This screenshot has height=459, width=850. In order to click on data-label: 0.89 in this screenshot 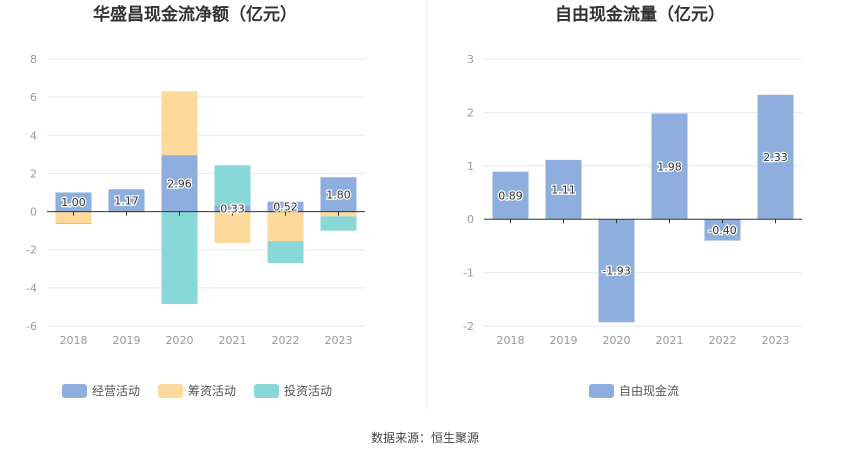, I will do `click(510, 195)`.